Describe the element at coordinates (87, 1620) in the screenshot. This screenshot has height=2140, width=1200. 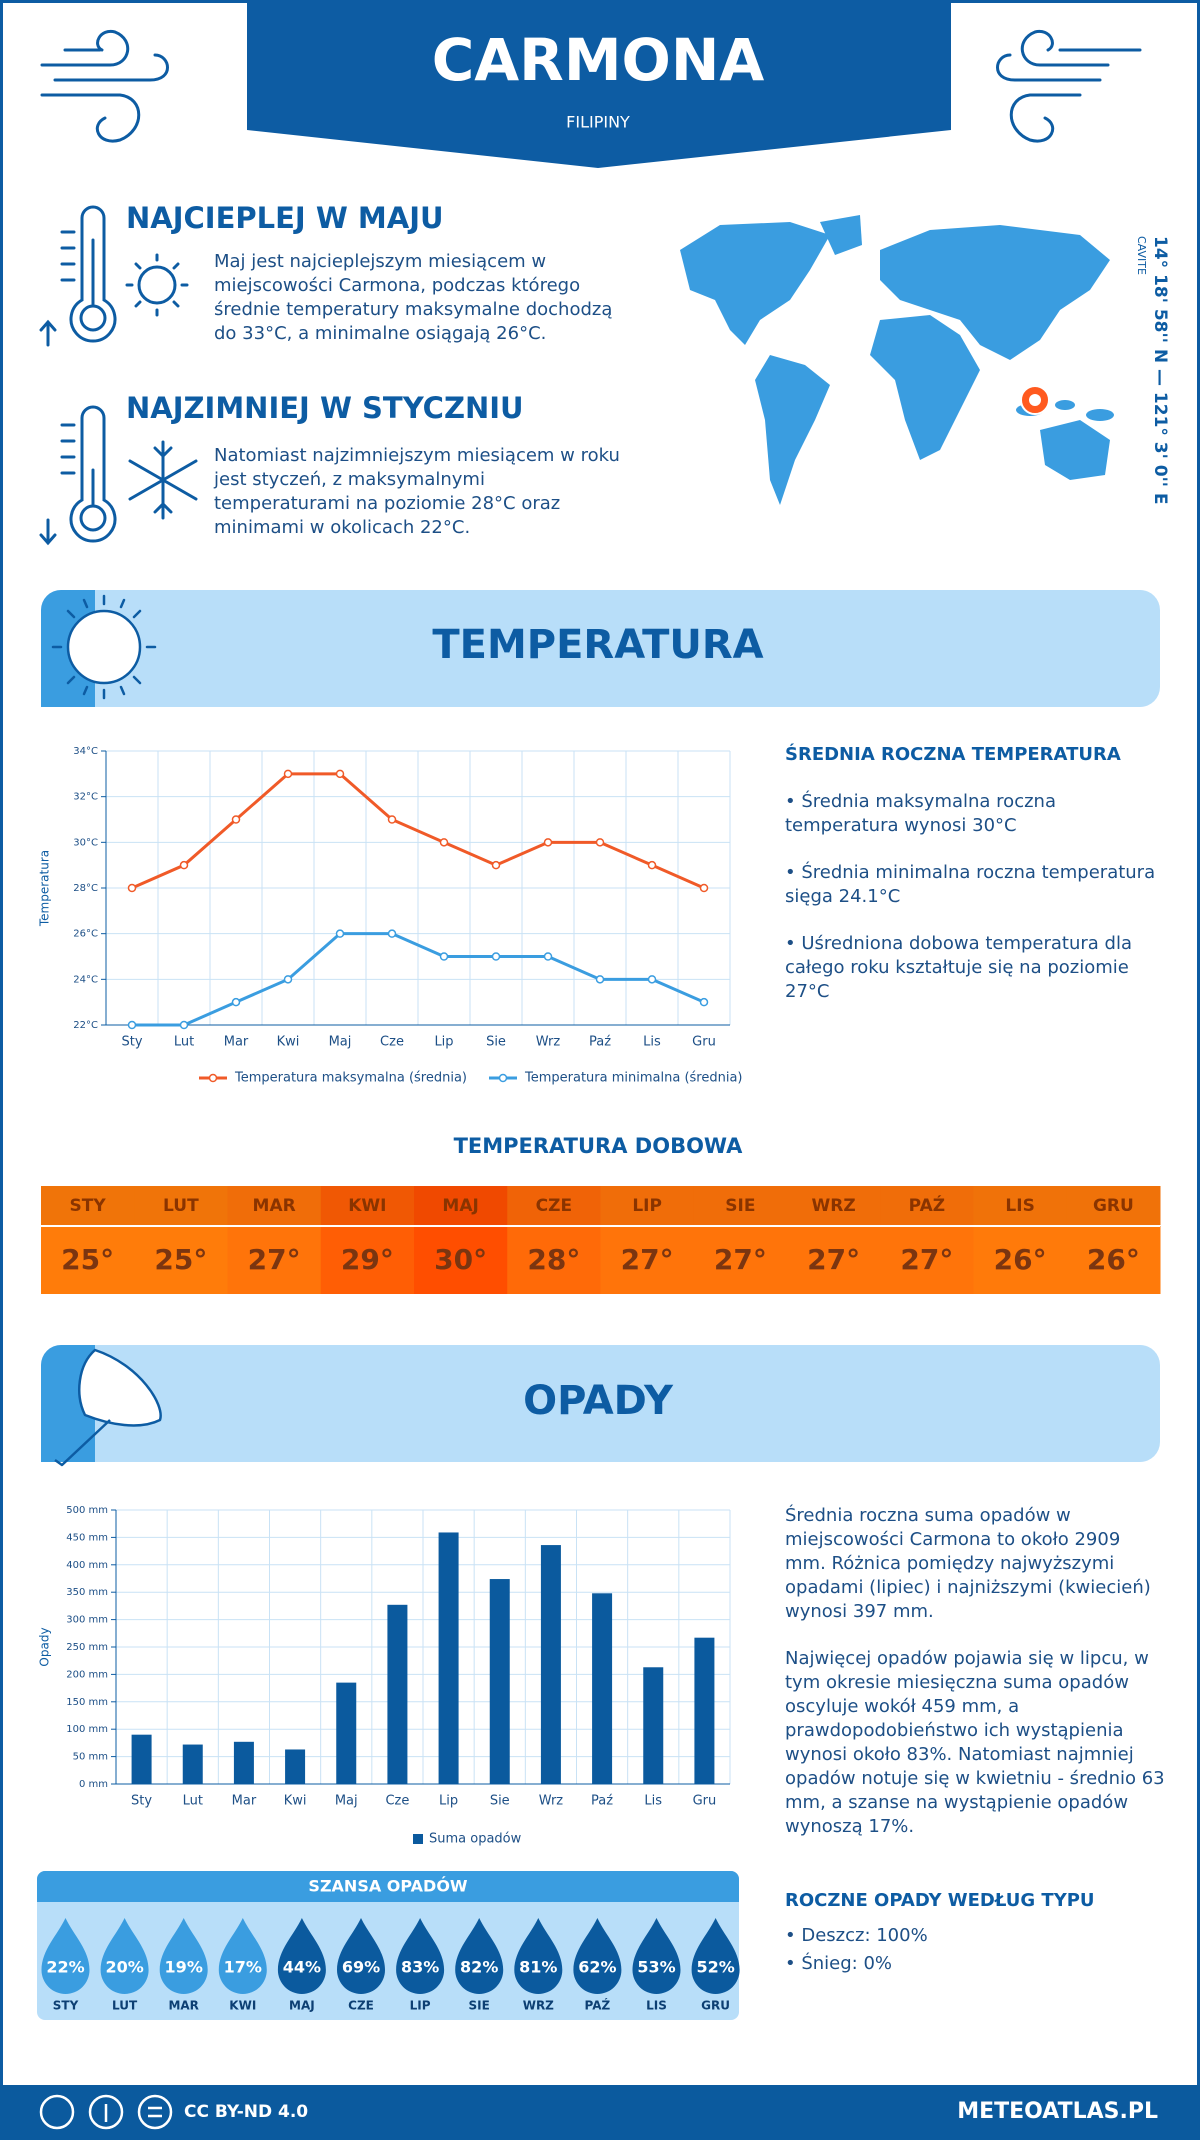
I see `y-tick-label: 300 mm` at that location.